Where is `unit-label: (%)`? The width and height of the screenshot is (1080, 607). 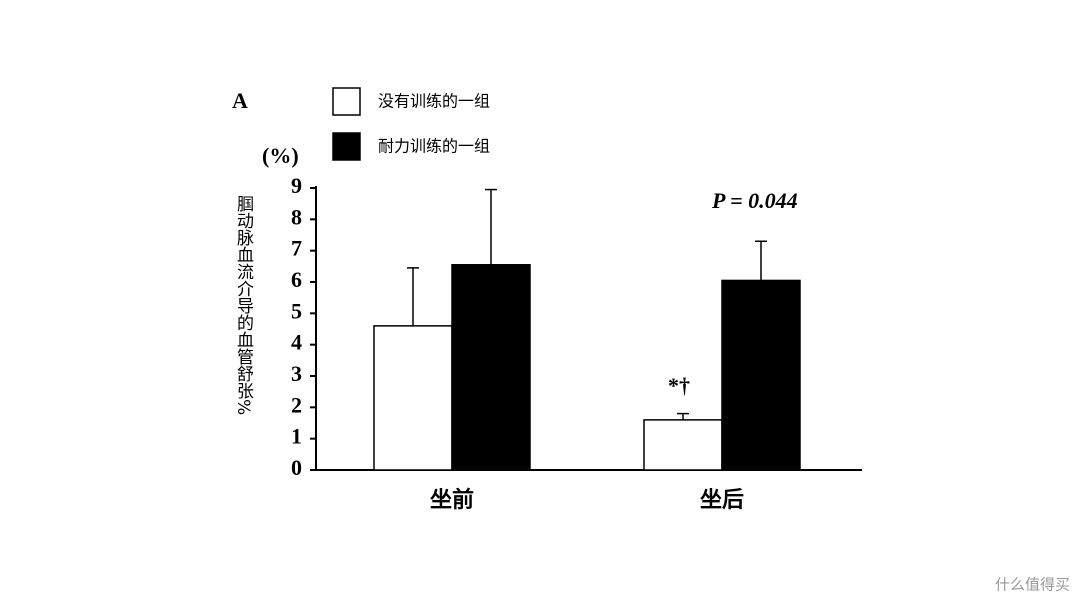
unit-label: (%) is located at coordinates (280, 155).